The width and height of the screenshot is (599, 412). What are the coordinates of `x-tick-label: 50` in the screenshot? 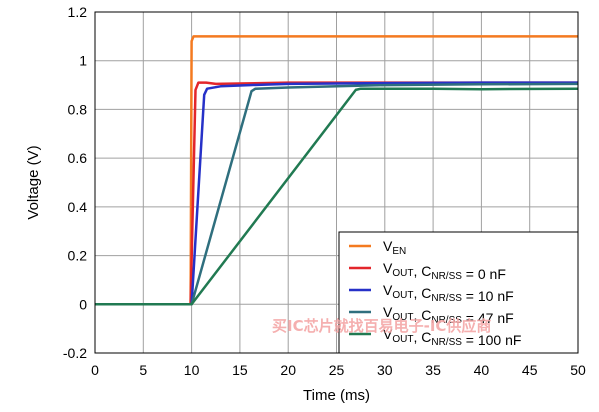 It's located at (578, 370).